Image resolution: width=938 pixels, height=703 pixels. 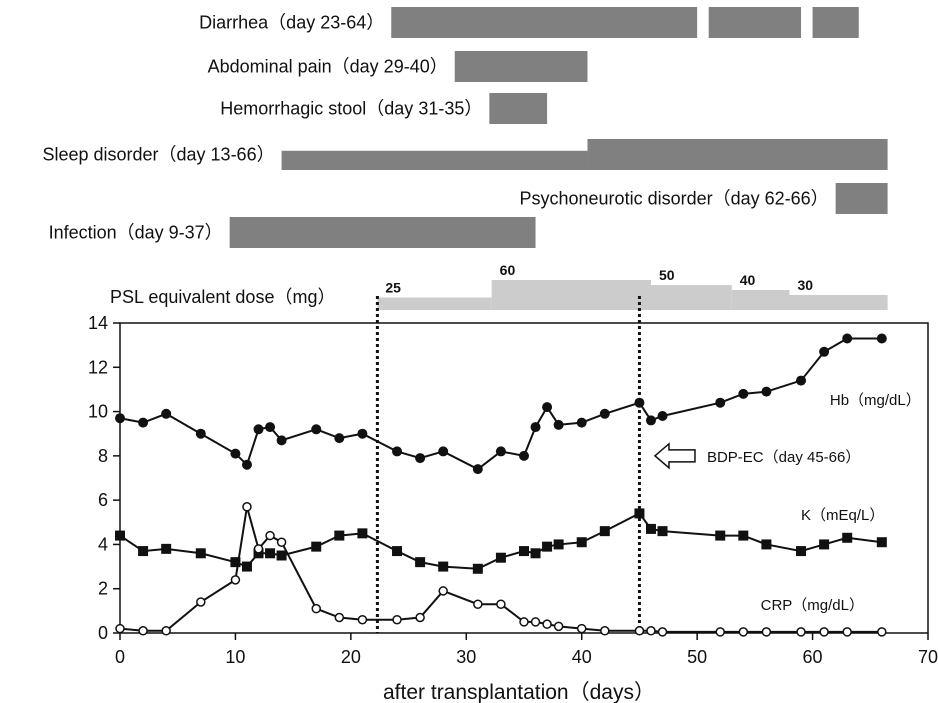 I want to click on dose-step-label: 30, so click(x=805, y=285).